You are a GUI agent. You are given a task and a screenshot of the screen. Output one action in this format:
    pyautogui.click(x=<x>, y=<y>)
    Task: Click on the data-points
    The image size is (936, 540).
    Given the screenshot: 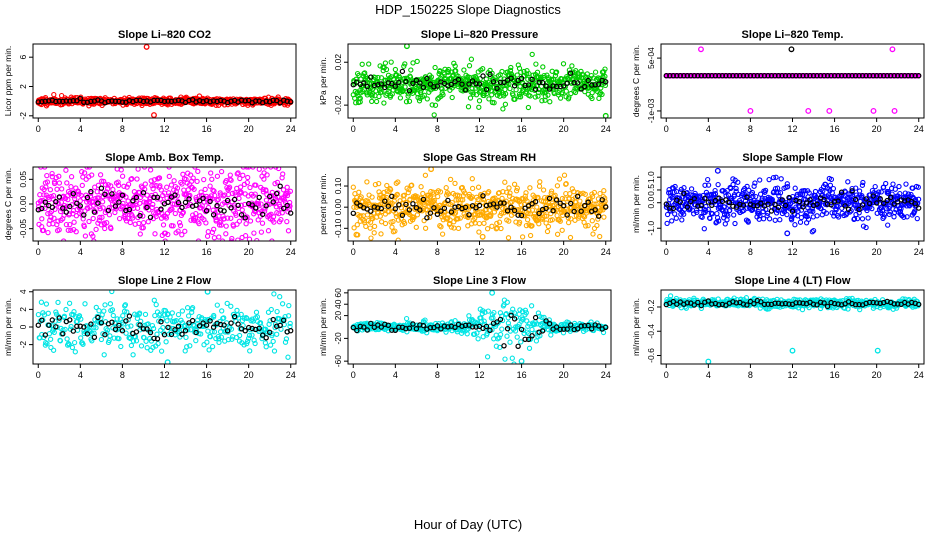 What is the action you would take?
    pyautogui.click(x=164, y=81)
    